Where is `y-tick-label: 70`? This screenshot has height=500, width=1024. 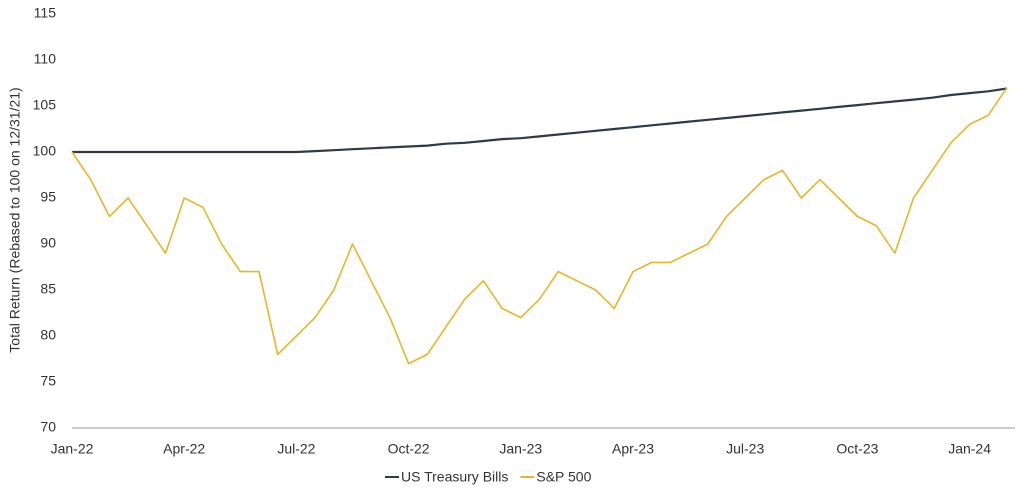
y-tick-label: 70 is located at coordinates (48, 427).